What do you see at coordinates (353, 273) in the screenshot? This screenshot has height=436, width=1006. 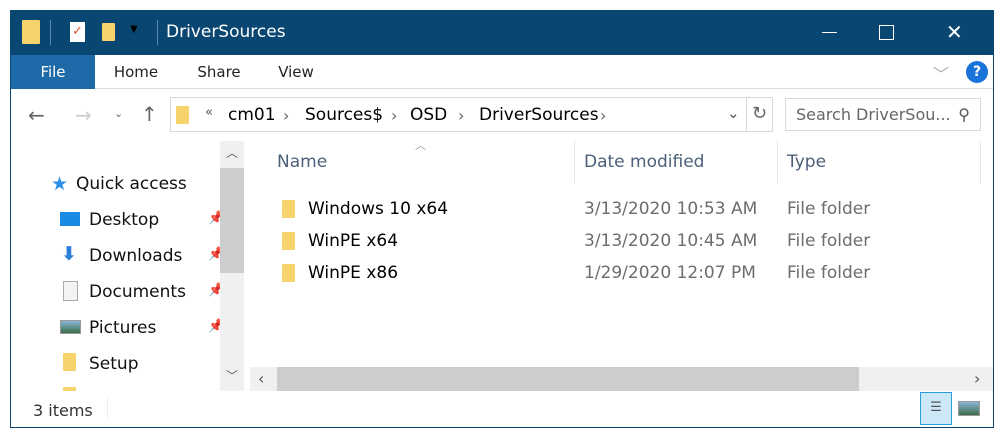 I see `file-name: WinPE x86` at bounding box center [353, 273].